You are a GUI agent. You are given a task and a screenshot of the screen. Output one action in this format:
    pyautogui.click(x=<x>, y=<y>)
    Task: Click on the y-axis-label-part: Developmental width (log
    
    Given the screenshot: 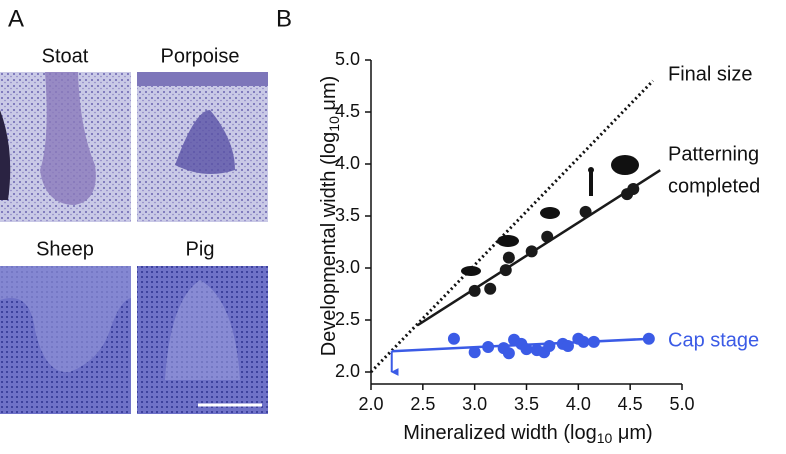 What is the action you would take?
    pyautogui.click(x=329, y=244)
    